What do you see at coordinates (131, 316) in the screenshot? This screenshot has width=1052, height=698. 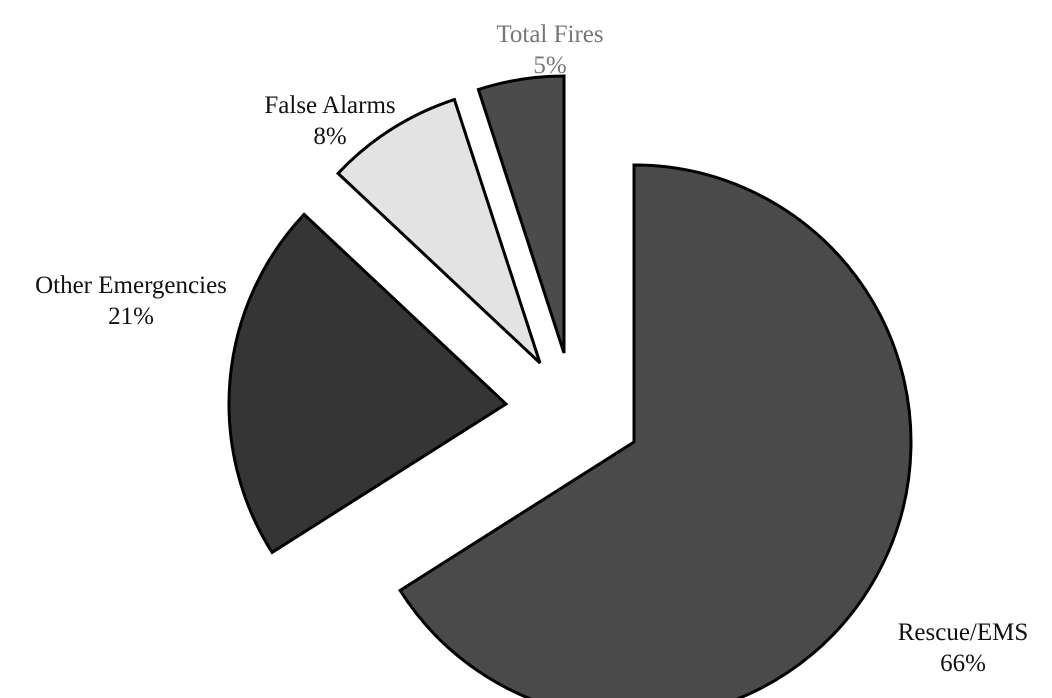 I see `slice-value-label-other-emergencies: 21%` at bounding box center [131, 316].